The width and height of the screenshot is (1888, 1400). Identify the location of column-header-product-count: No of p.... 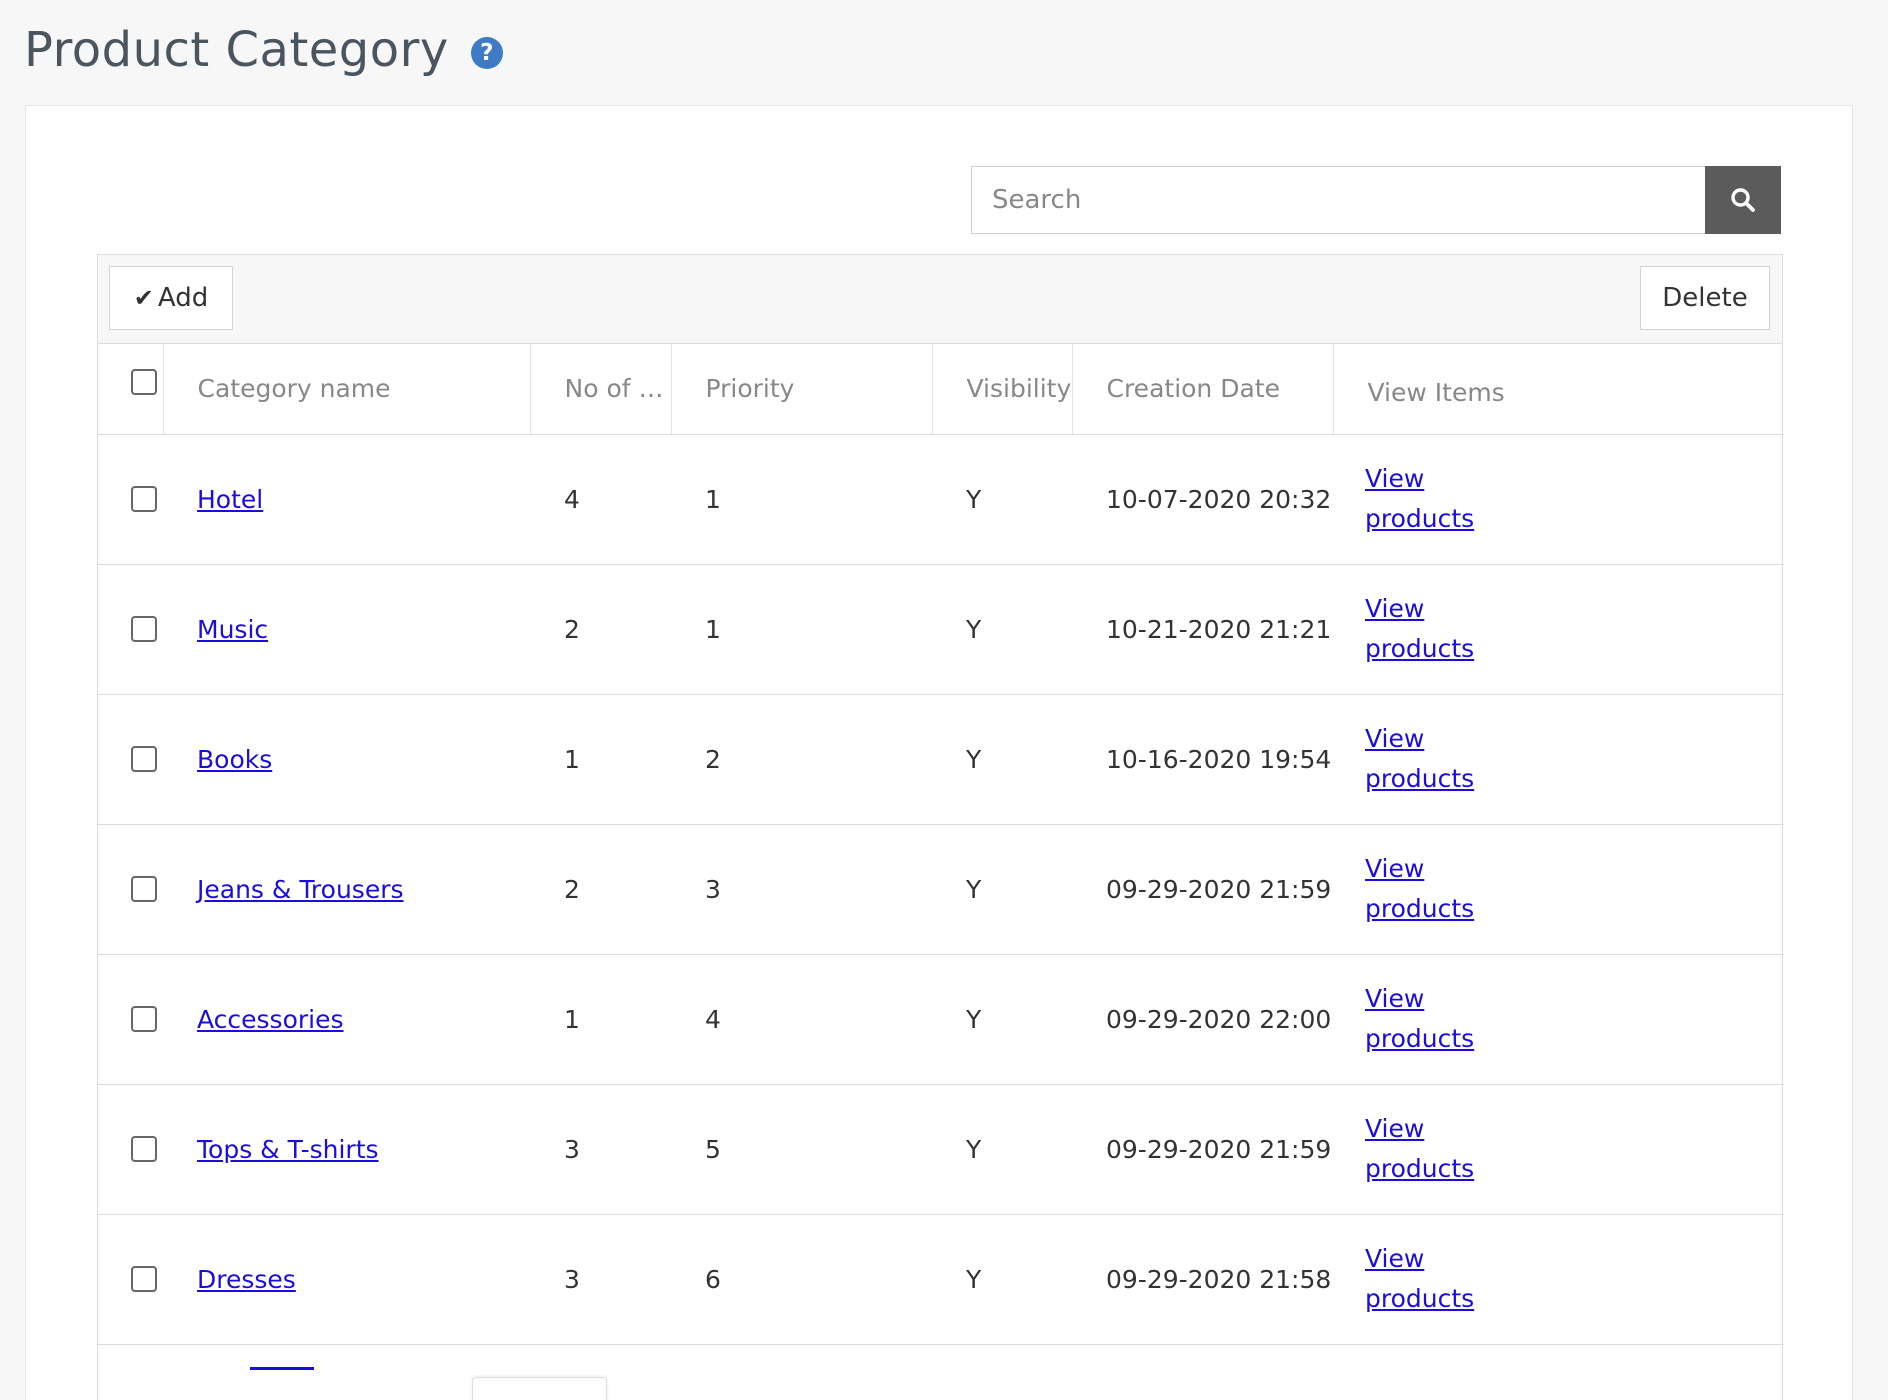
(600, 389).